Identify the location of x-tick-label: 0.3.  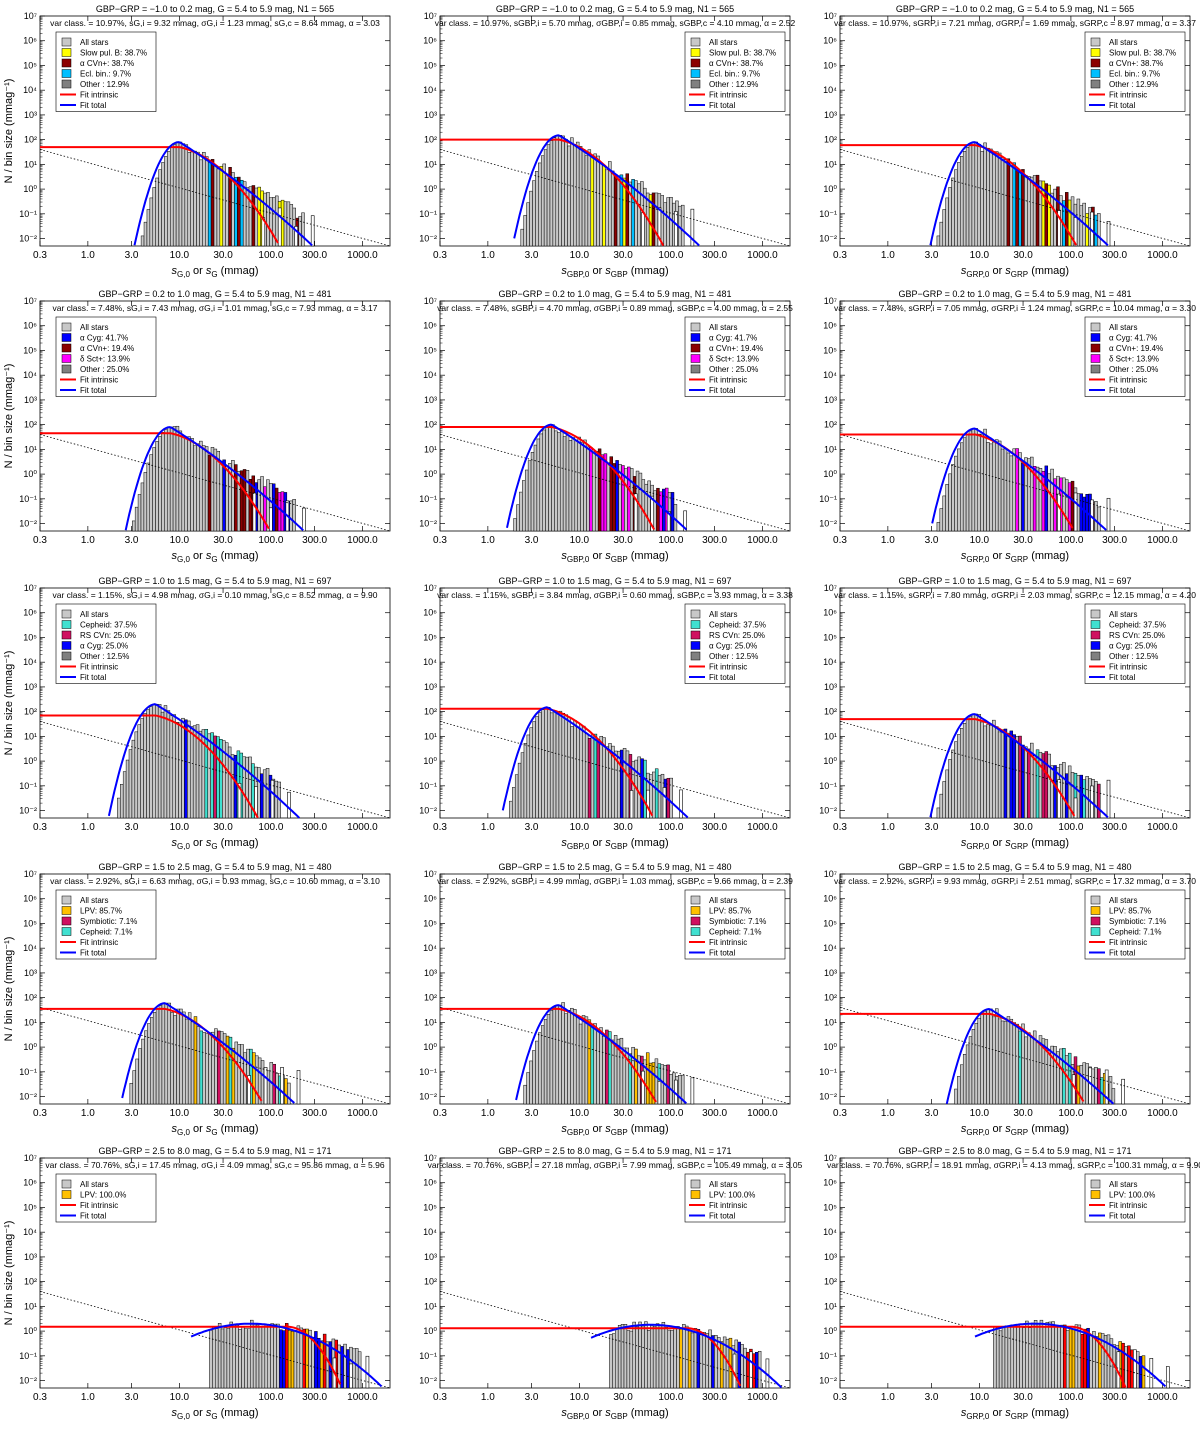
(840, 1397).